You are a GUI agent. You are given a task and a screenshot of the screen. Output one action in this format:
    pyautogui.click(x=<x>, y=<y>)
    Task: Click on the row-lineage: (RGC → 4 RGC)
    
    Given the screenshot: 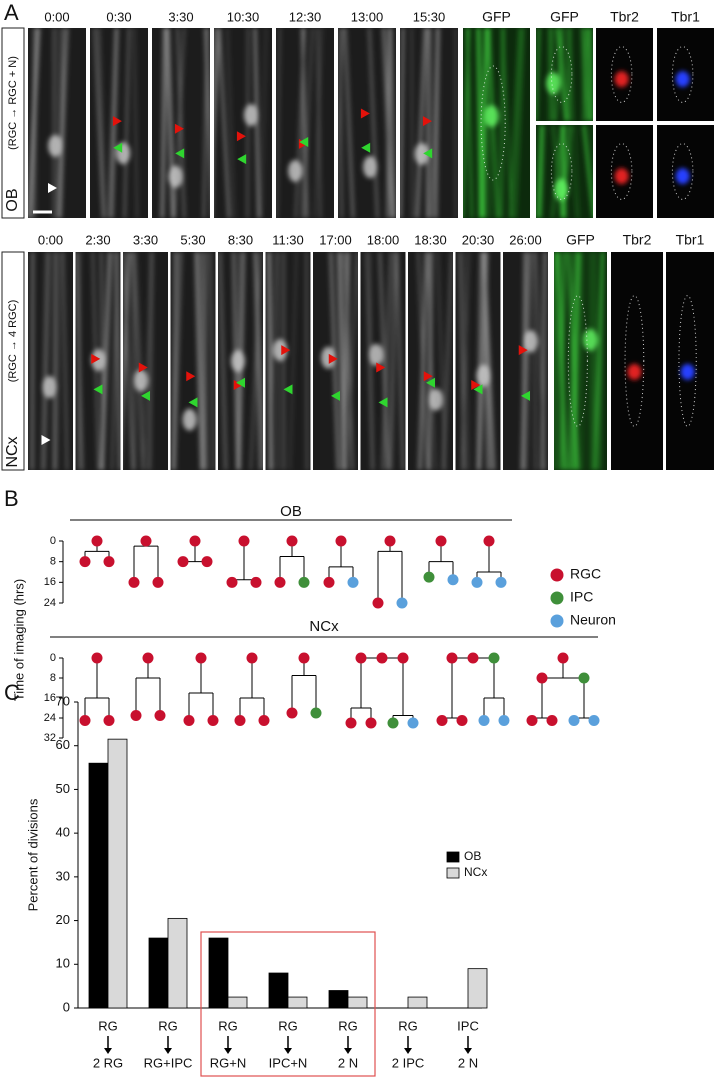 What is the action you would take?
    pyautogui.click(x=13, y=341)
    